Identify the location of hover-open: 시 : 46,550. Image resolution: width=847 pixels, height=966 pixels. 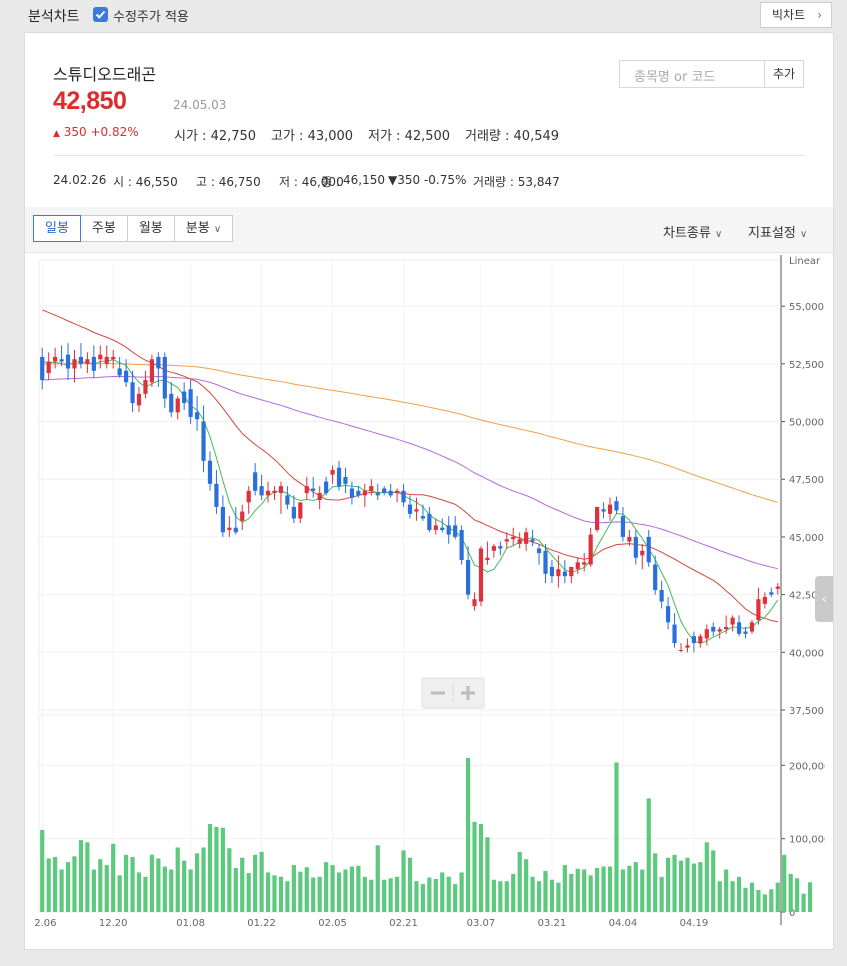
(145, 182).